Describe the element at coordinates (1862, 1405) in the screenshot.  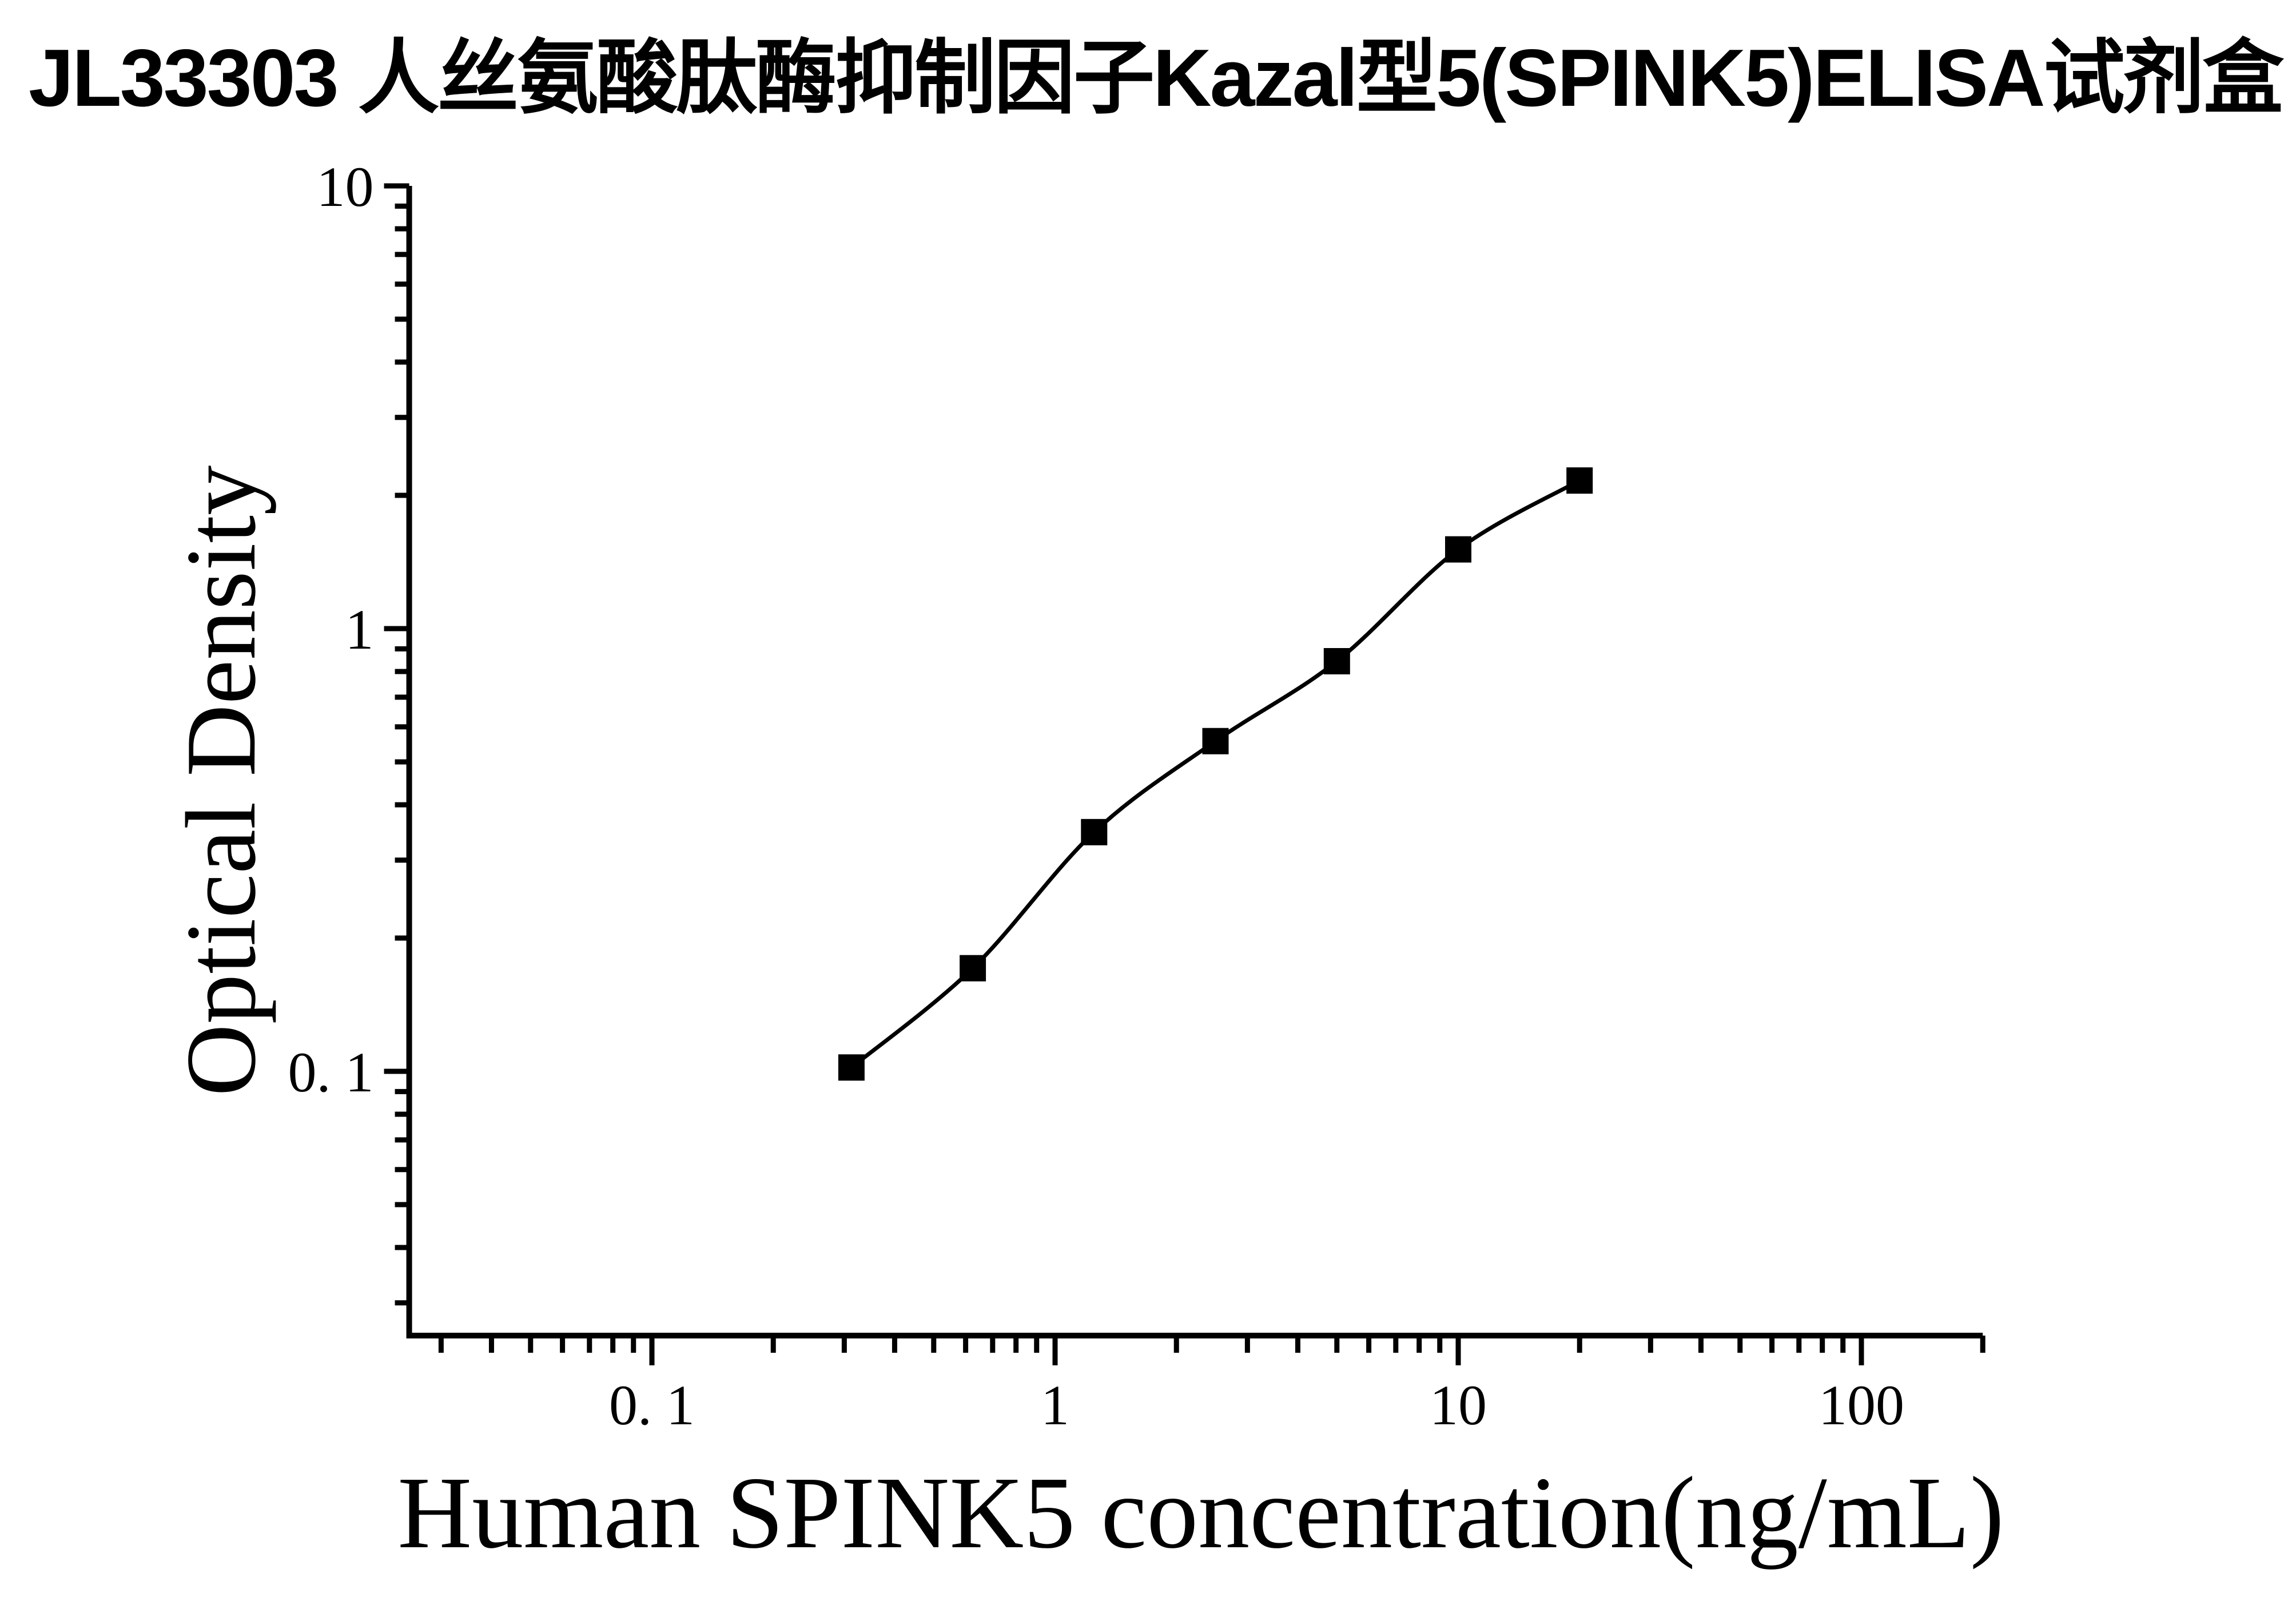
I see `x-tick-label: 100` at that location.